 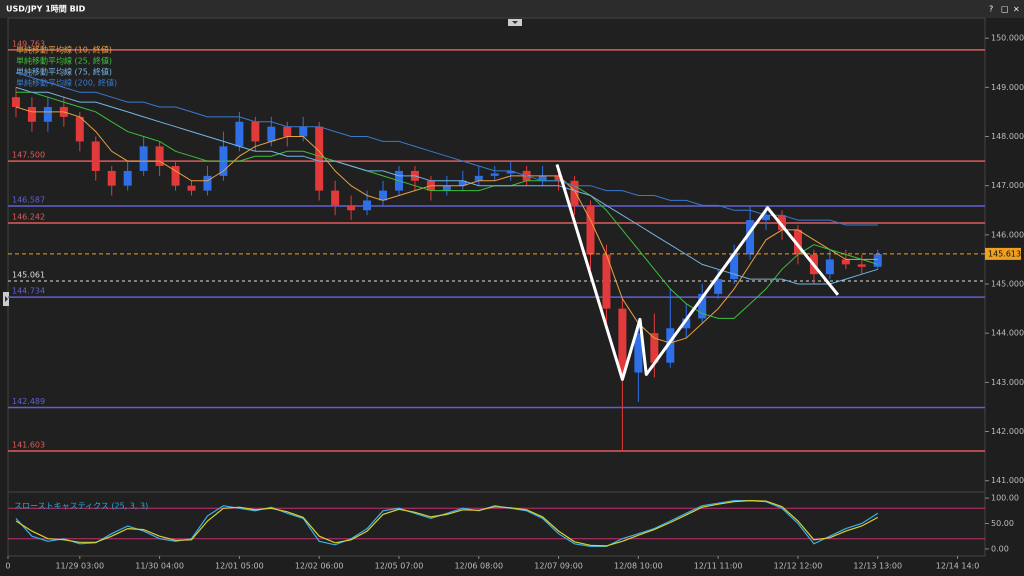 I want to click on x-tick-label: 12/13 13:00, so click(x=877, y=566).